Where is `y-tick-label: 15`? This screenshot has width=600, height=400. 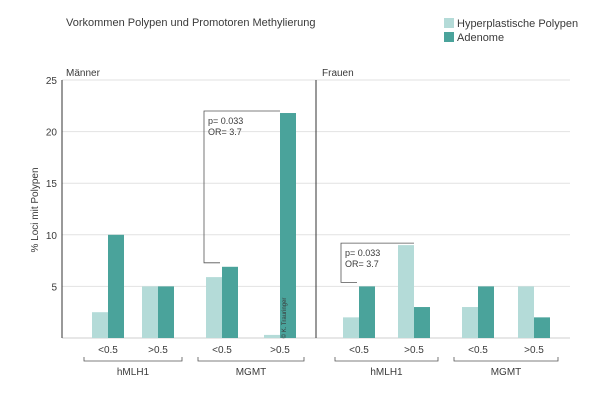
y-tick-label: 15 is located at coordinates (52, 184).